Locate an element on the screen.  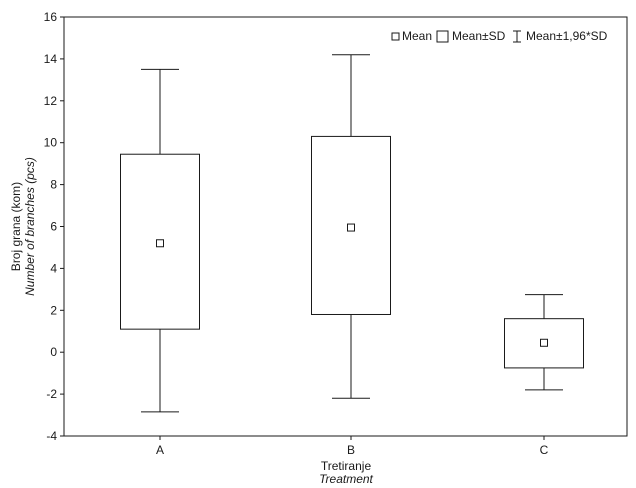
x-tick-label: B is located at coordinates (351, 450).